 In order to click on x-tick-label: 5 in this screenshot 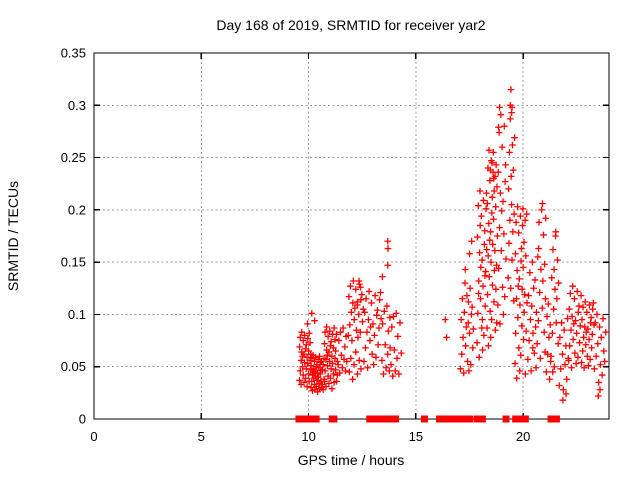, I will do `click(201, 436)`.